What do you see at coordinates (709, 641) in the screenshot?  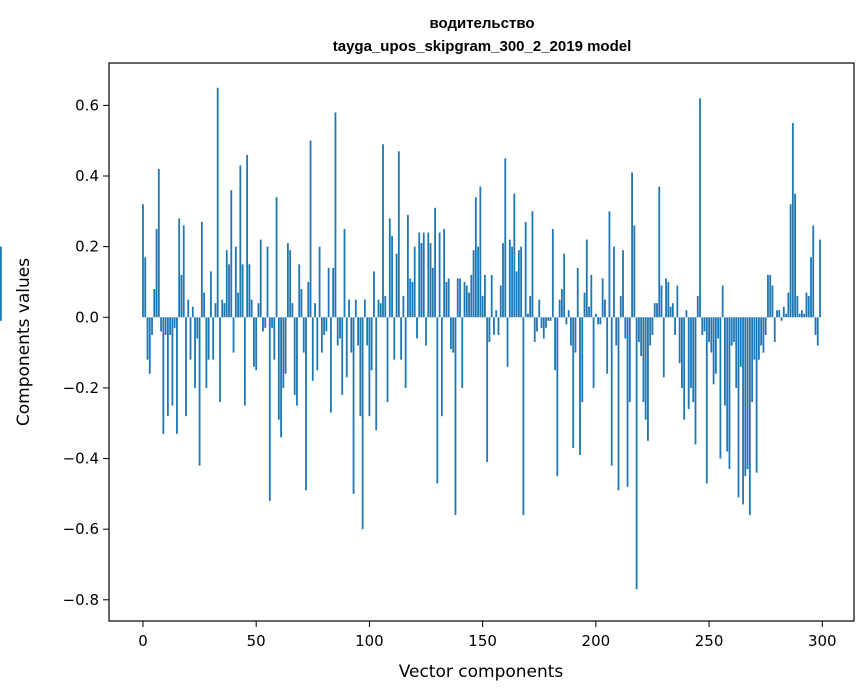 I see `x-tick-label: 250` at bounding box center [709, 641].